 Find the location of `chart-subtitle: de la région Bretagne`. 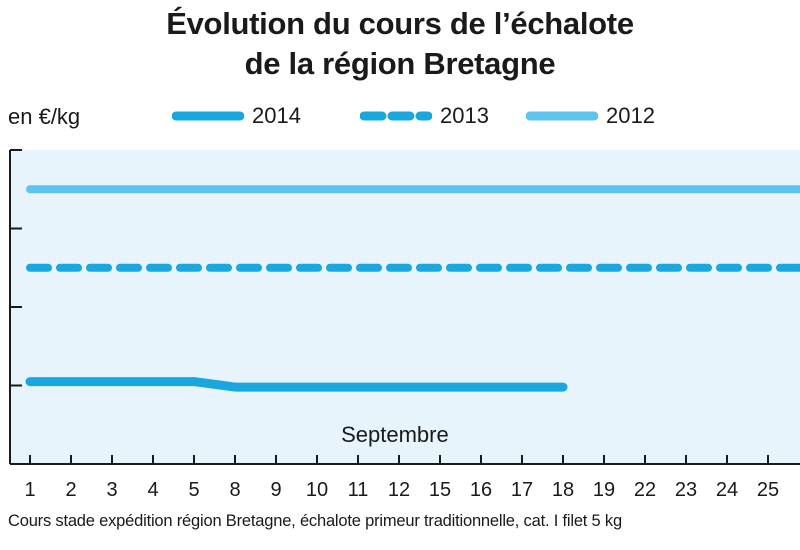

chart-subtitle: de la région Bretagne is located at coordinates (400, 63).